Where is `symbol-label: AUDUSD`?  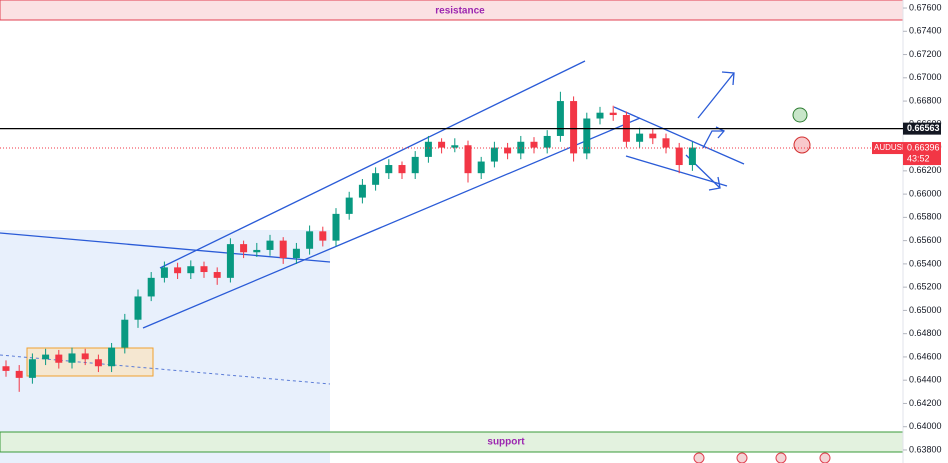 symbol-label: AUDUSD is located at coordinates (891, 147).